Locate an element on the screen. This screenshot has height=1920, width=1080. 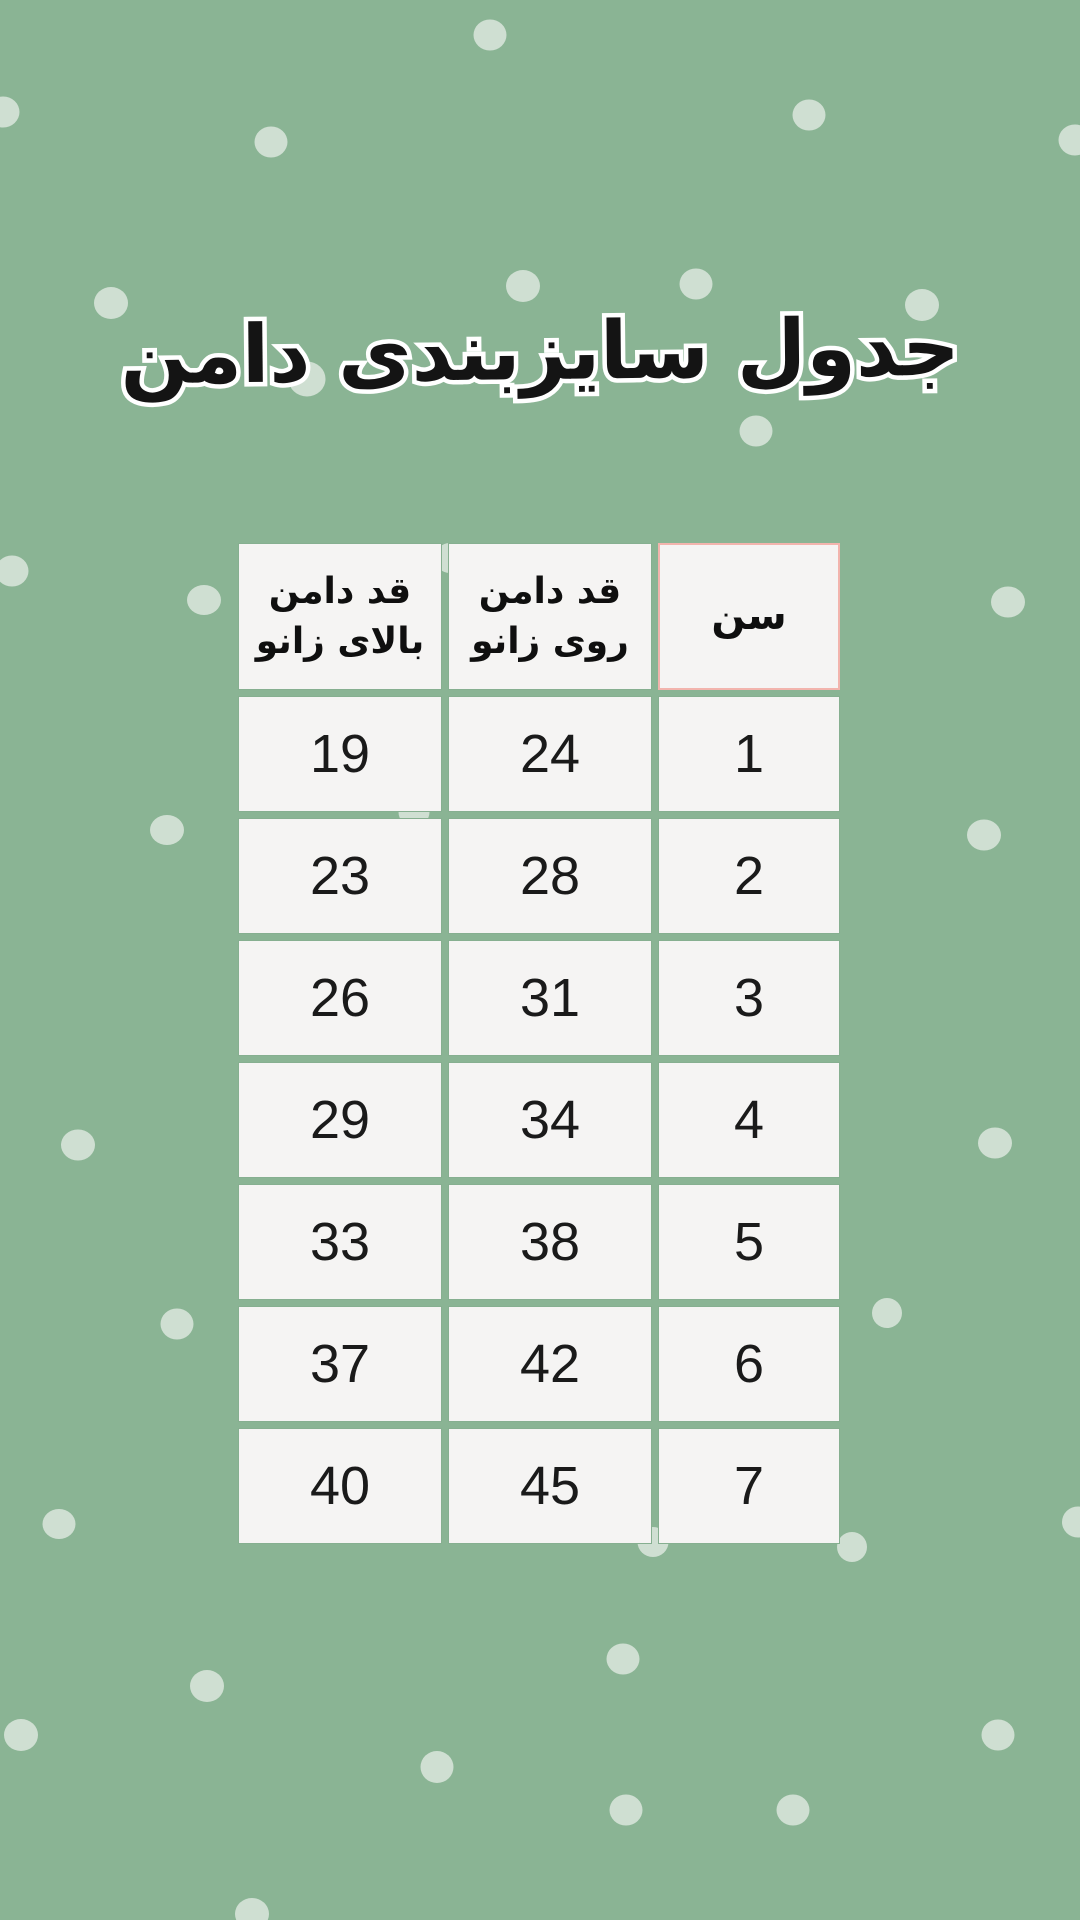
size-table-cell-above_knee-row5: 33 is located at coordinates (340, 1242).